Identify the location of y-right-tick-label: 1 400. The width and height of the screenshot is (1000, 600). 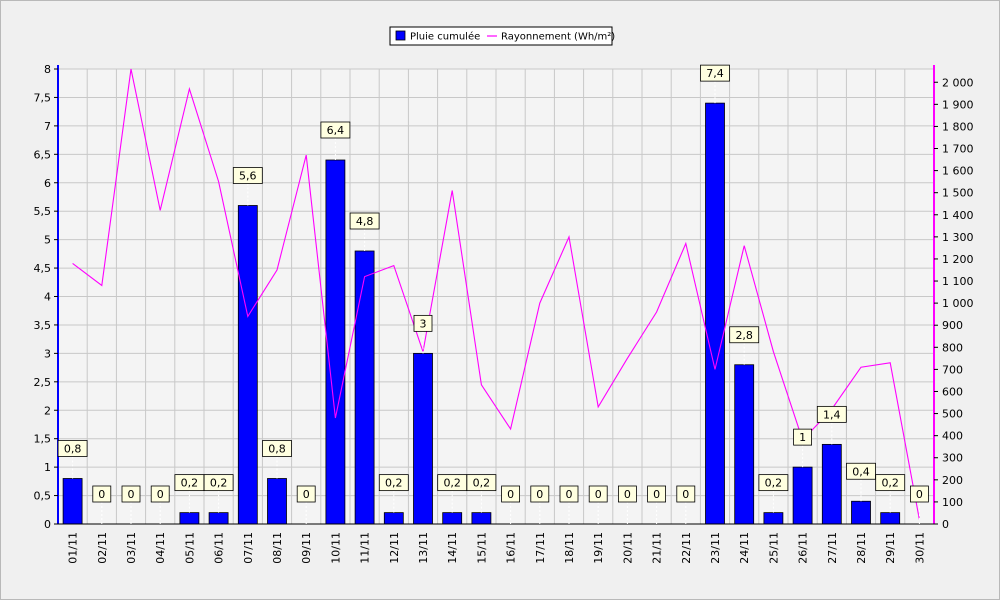
(958, 215).